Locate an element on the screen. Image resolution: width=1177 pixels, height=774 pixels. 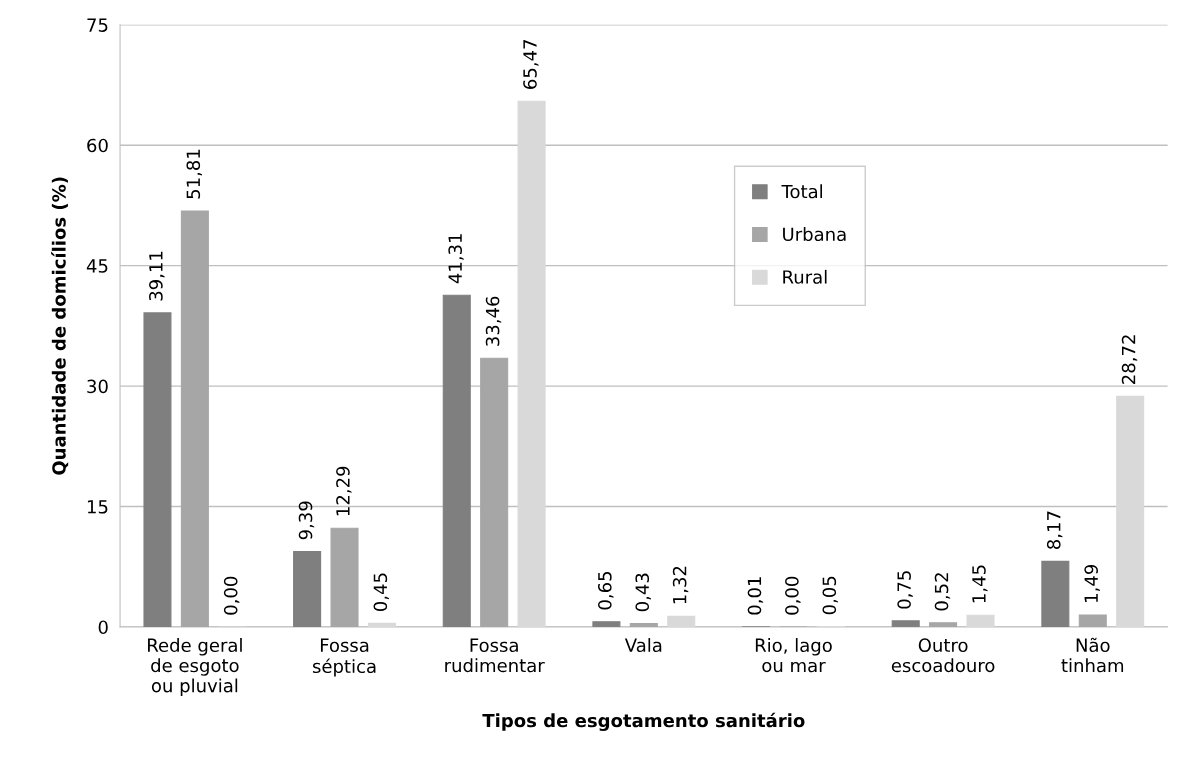
x-tick-label: Não tinham is located at coordinates (1092, 655).